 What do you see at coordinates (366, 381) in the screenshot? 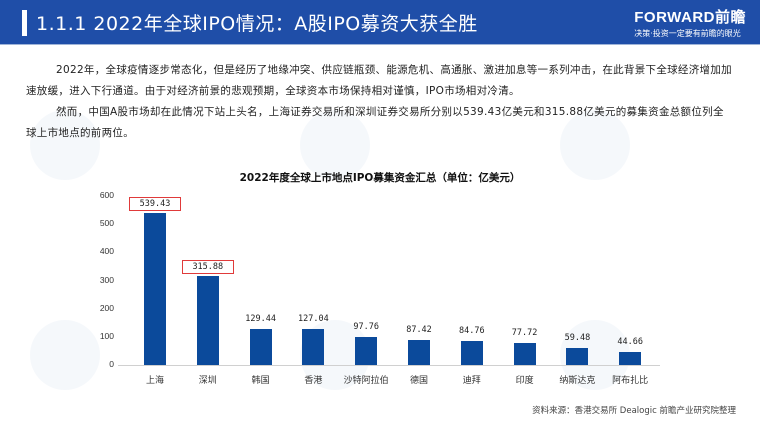
I see `x-category-label: 沙特阿拉伯` at bounding box center [366, 381].